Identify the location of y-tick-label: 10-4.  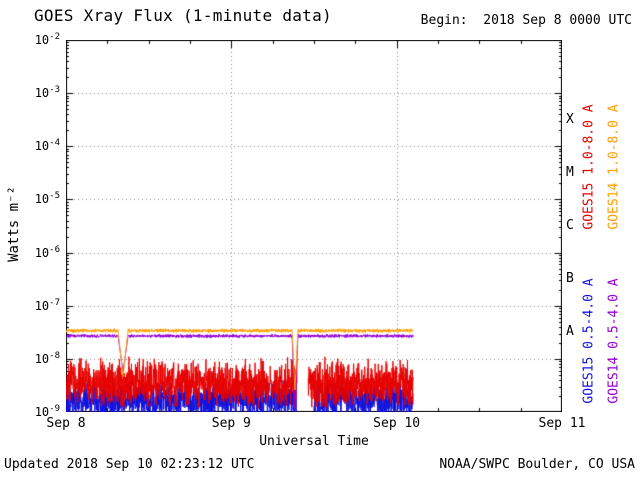
(38, 145).